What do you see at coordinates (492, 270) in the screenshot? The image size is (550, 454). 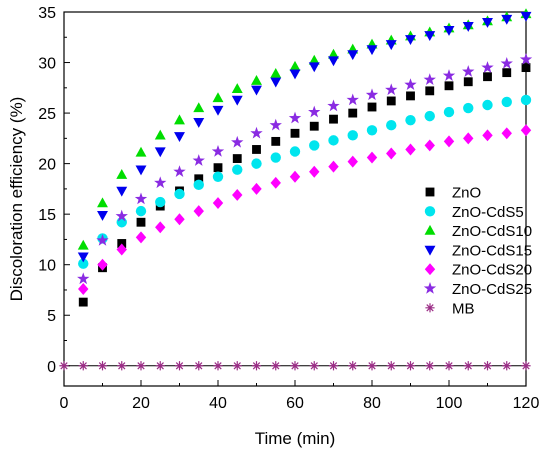 I see `legend-label: ZnO-CdS20` at bounding box center [492, 270].